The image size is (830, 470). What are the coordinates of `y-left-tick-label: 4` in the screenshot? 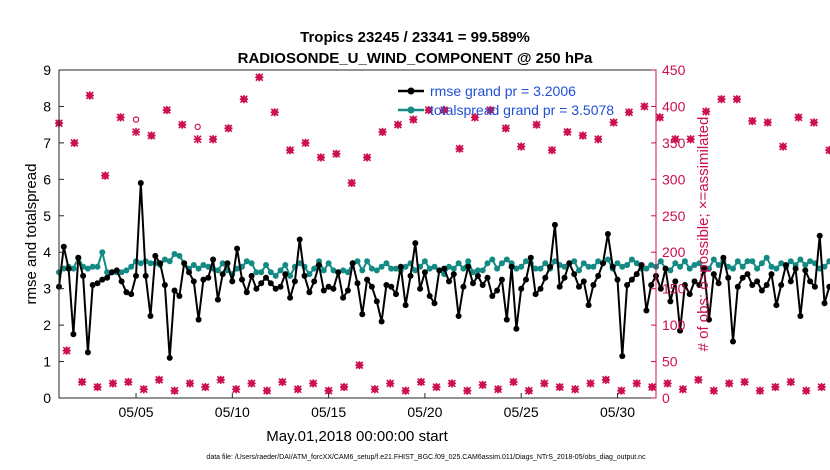 It's located at (47, 252).